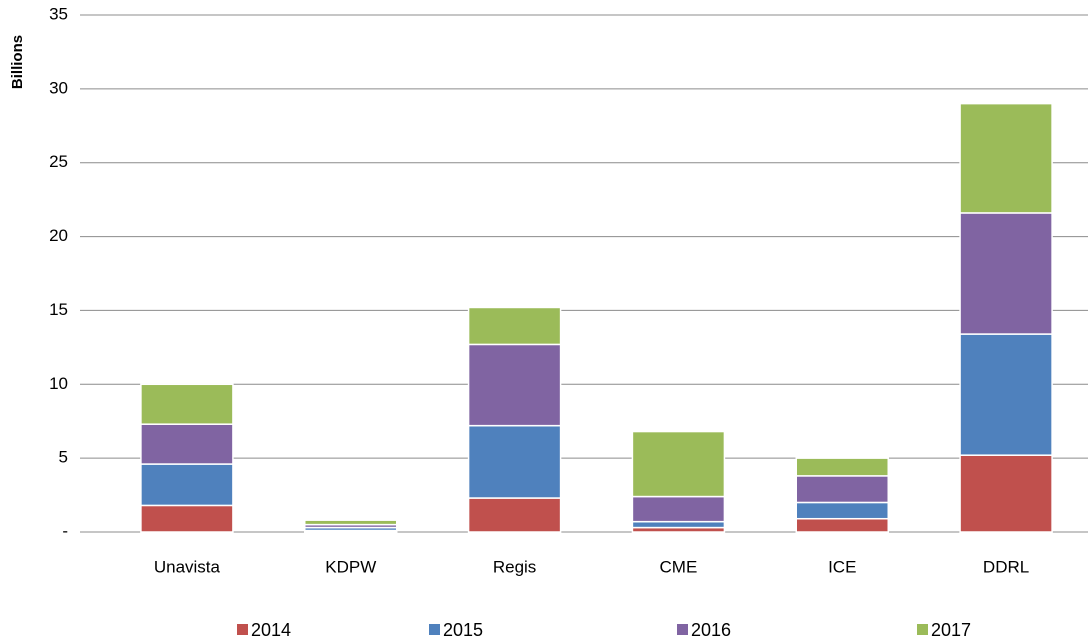  What do you see at coordinates (63, 457) in the screenshot?
I see `y-tick-label: 5` at bounding box center [63, 457].